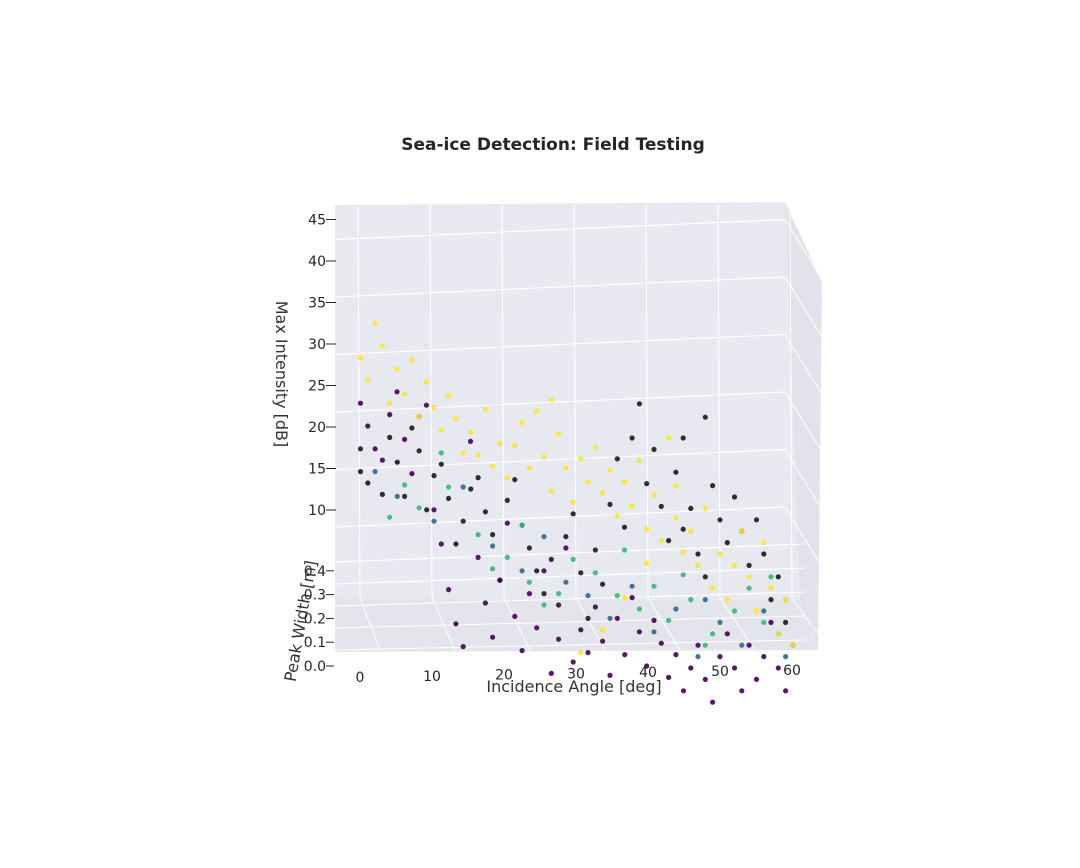 The height and width of the screenshot is (868, 1080). I want to click on right-side-pane, so click(803, 426).